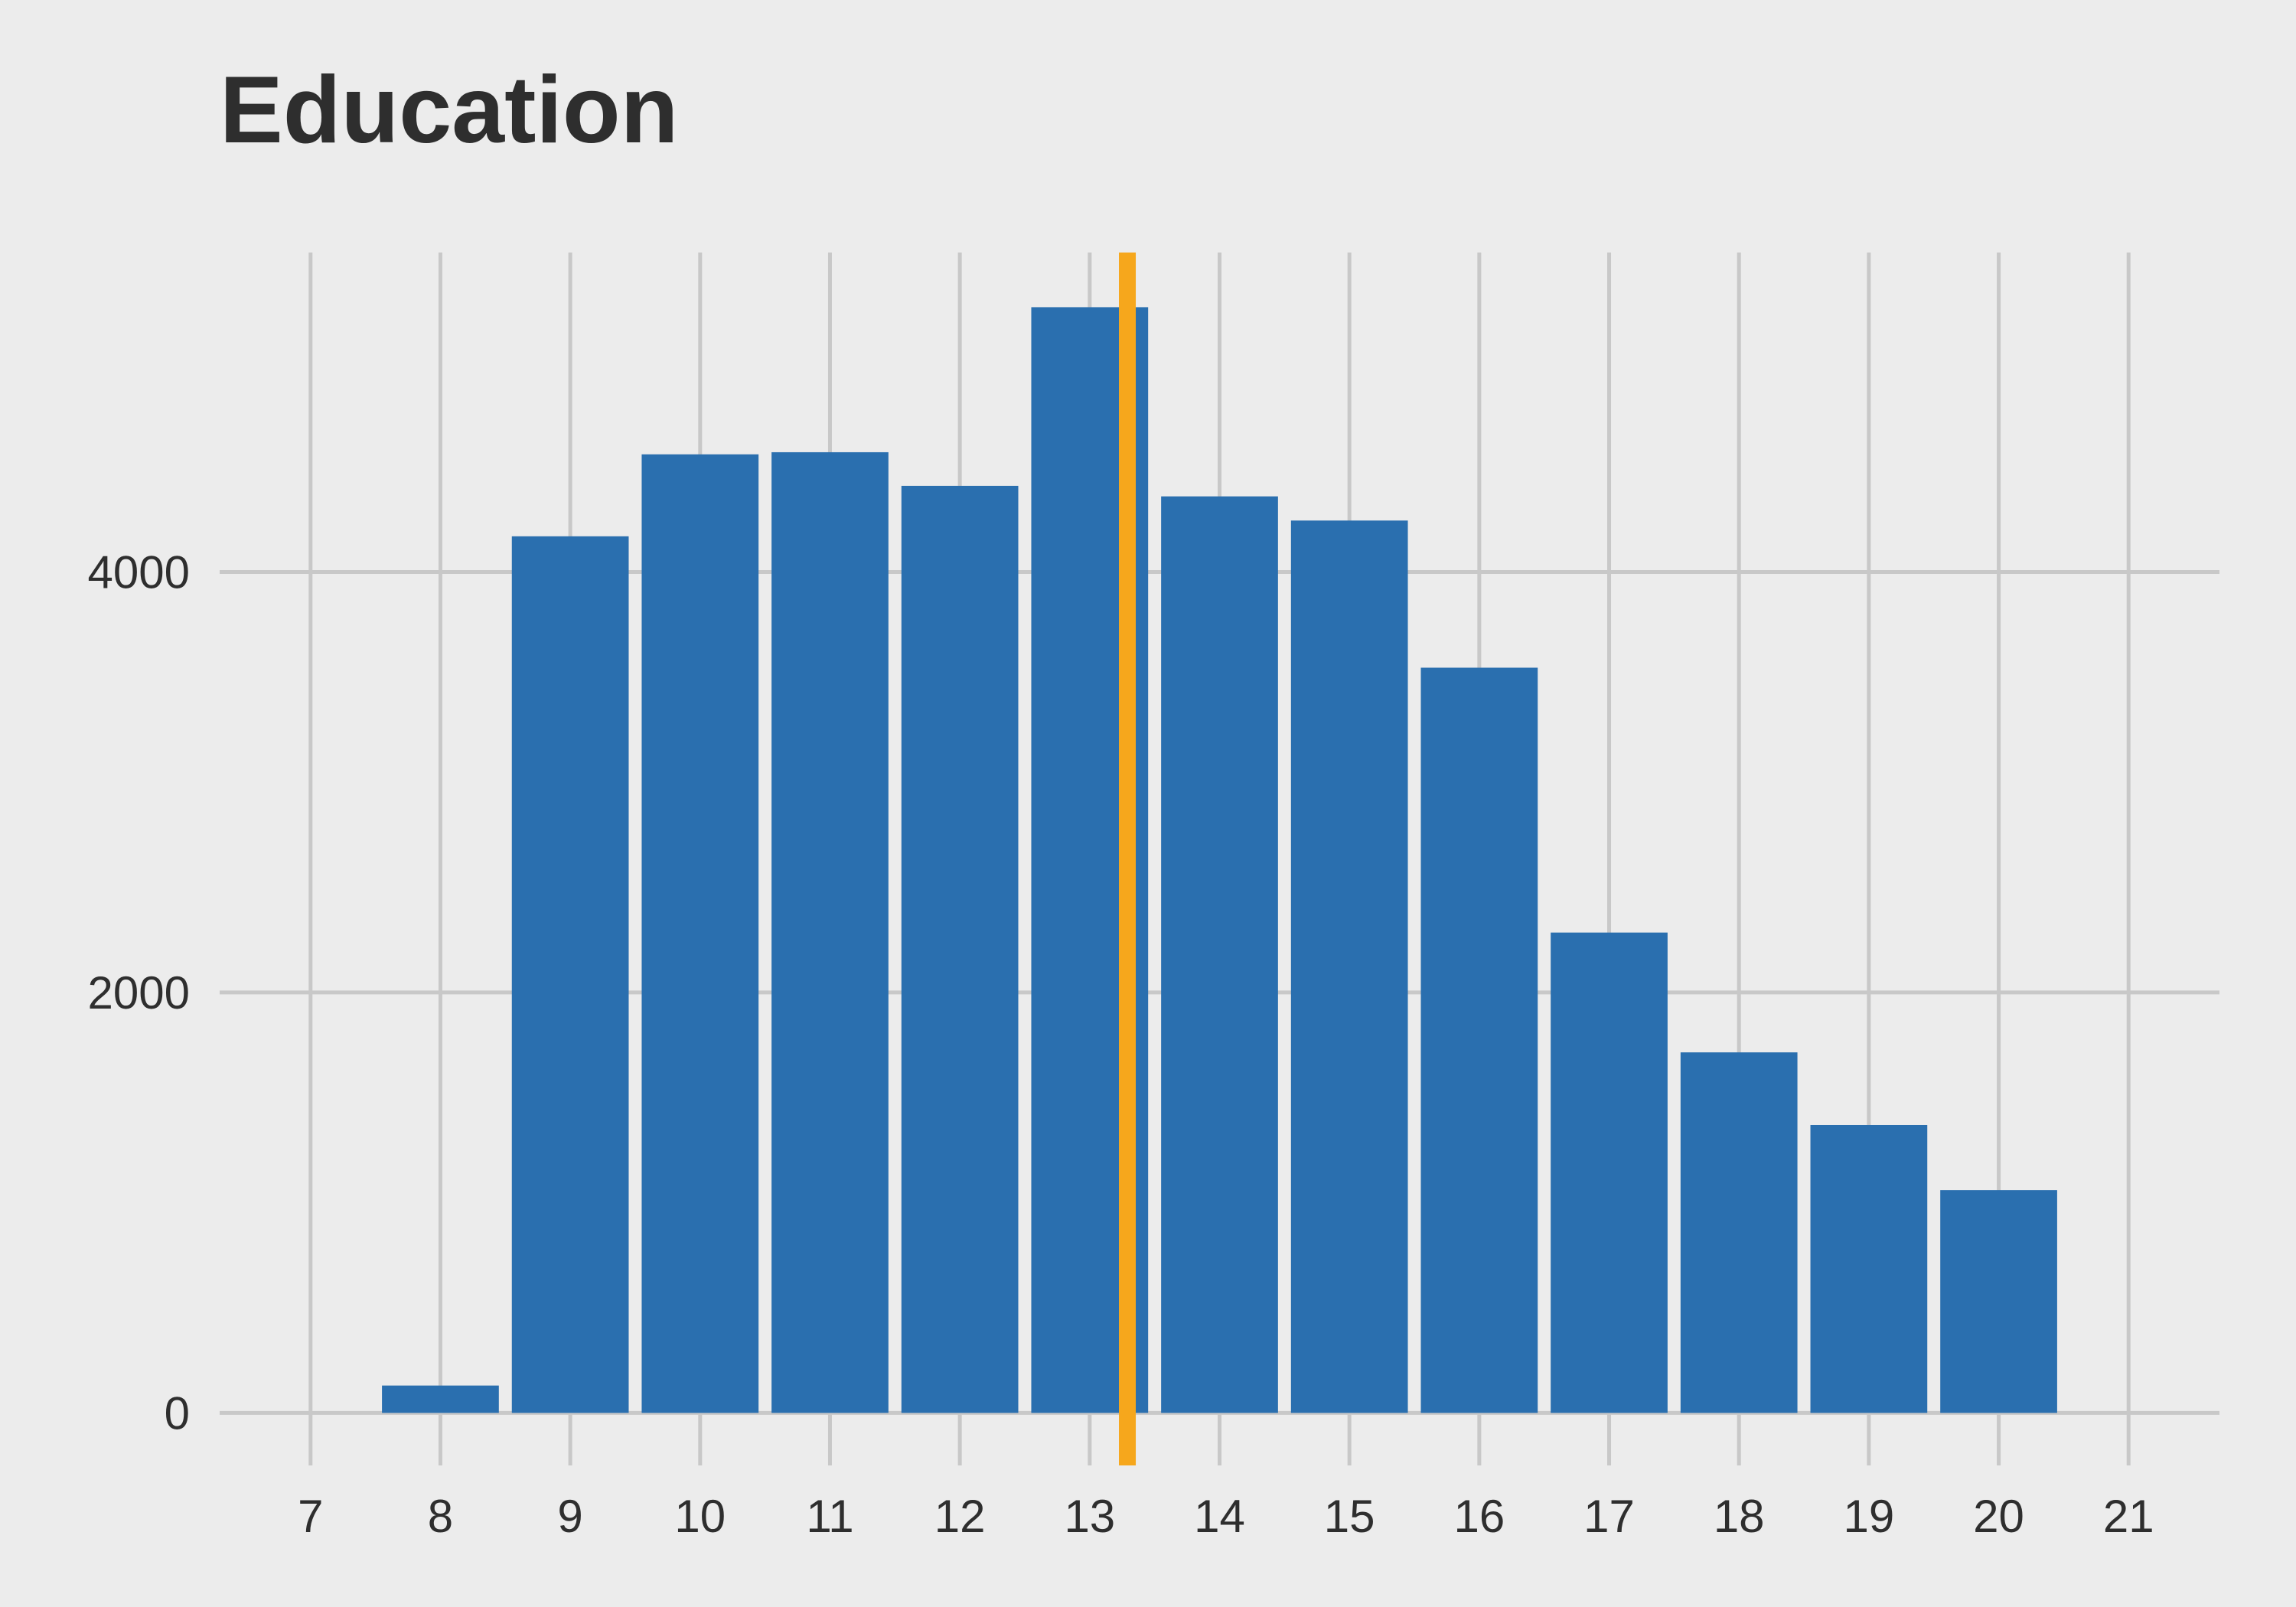 The height and width of the screenshot is (1607, 2296). I want to click on reference-line-group, so click(1128, 859).